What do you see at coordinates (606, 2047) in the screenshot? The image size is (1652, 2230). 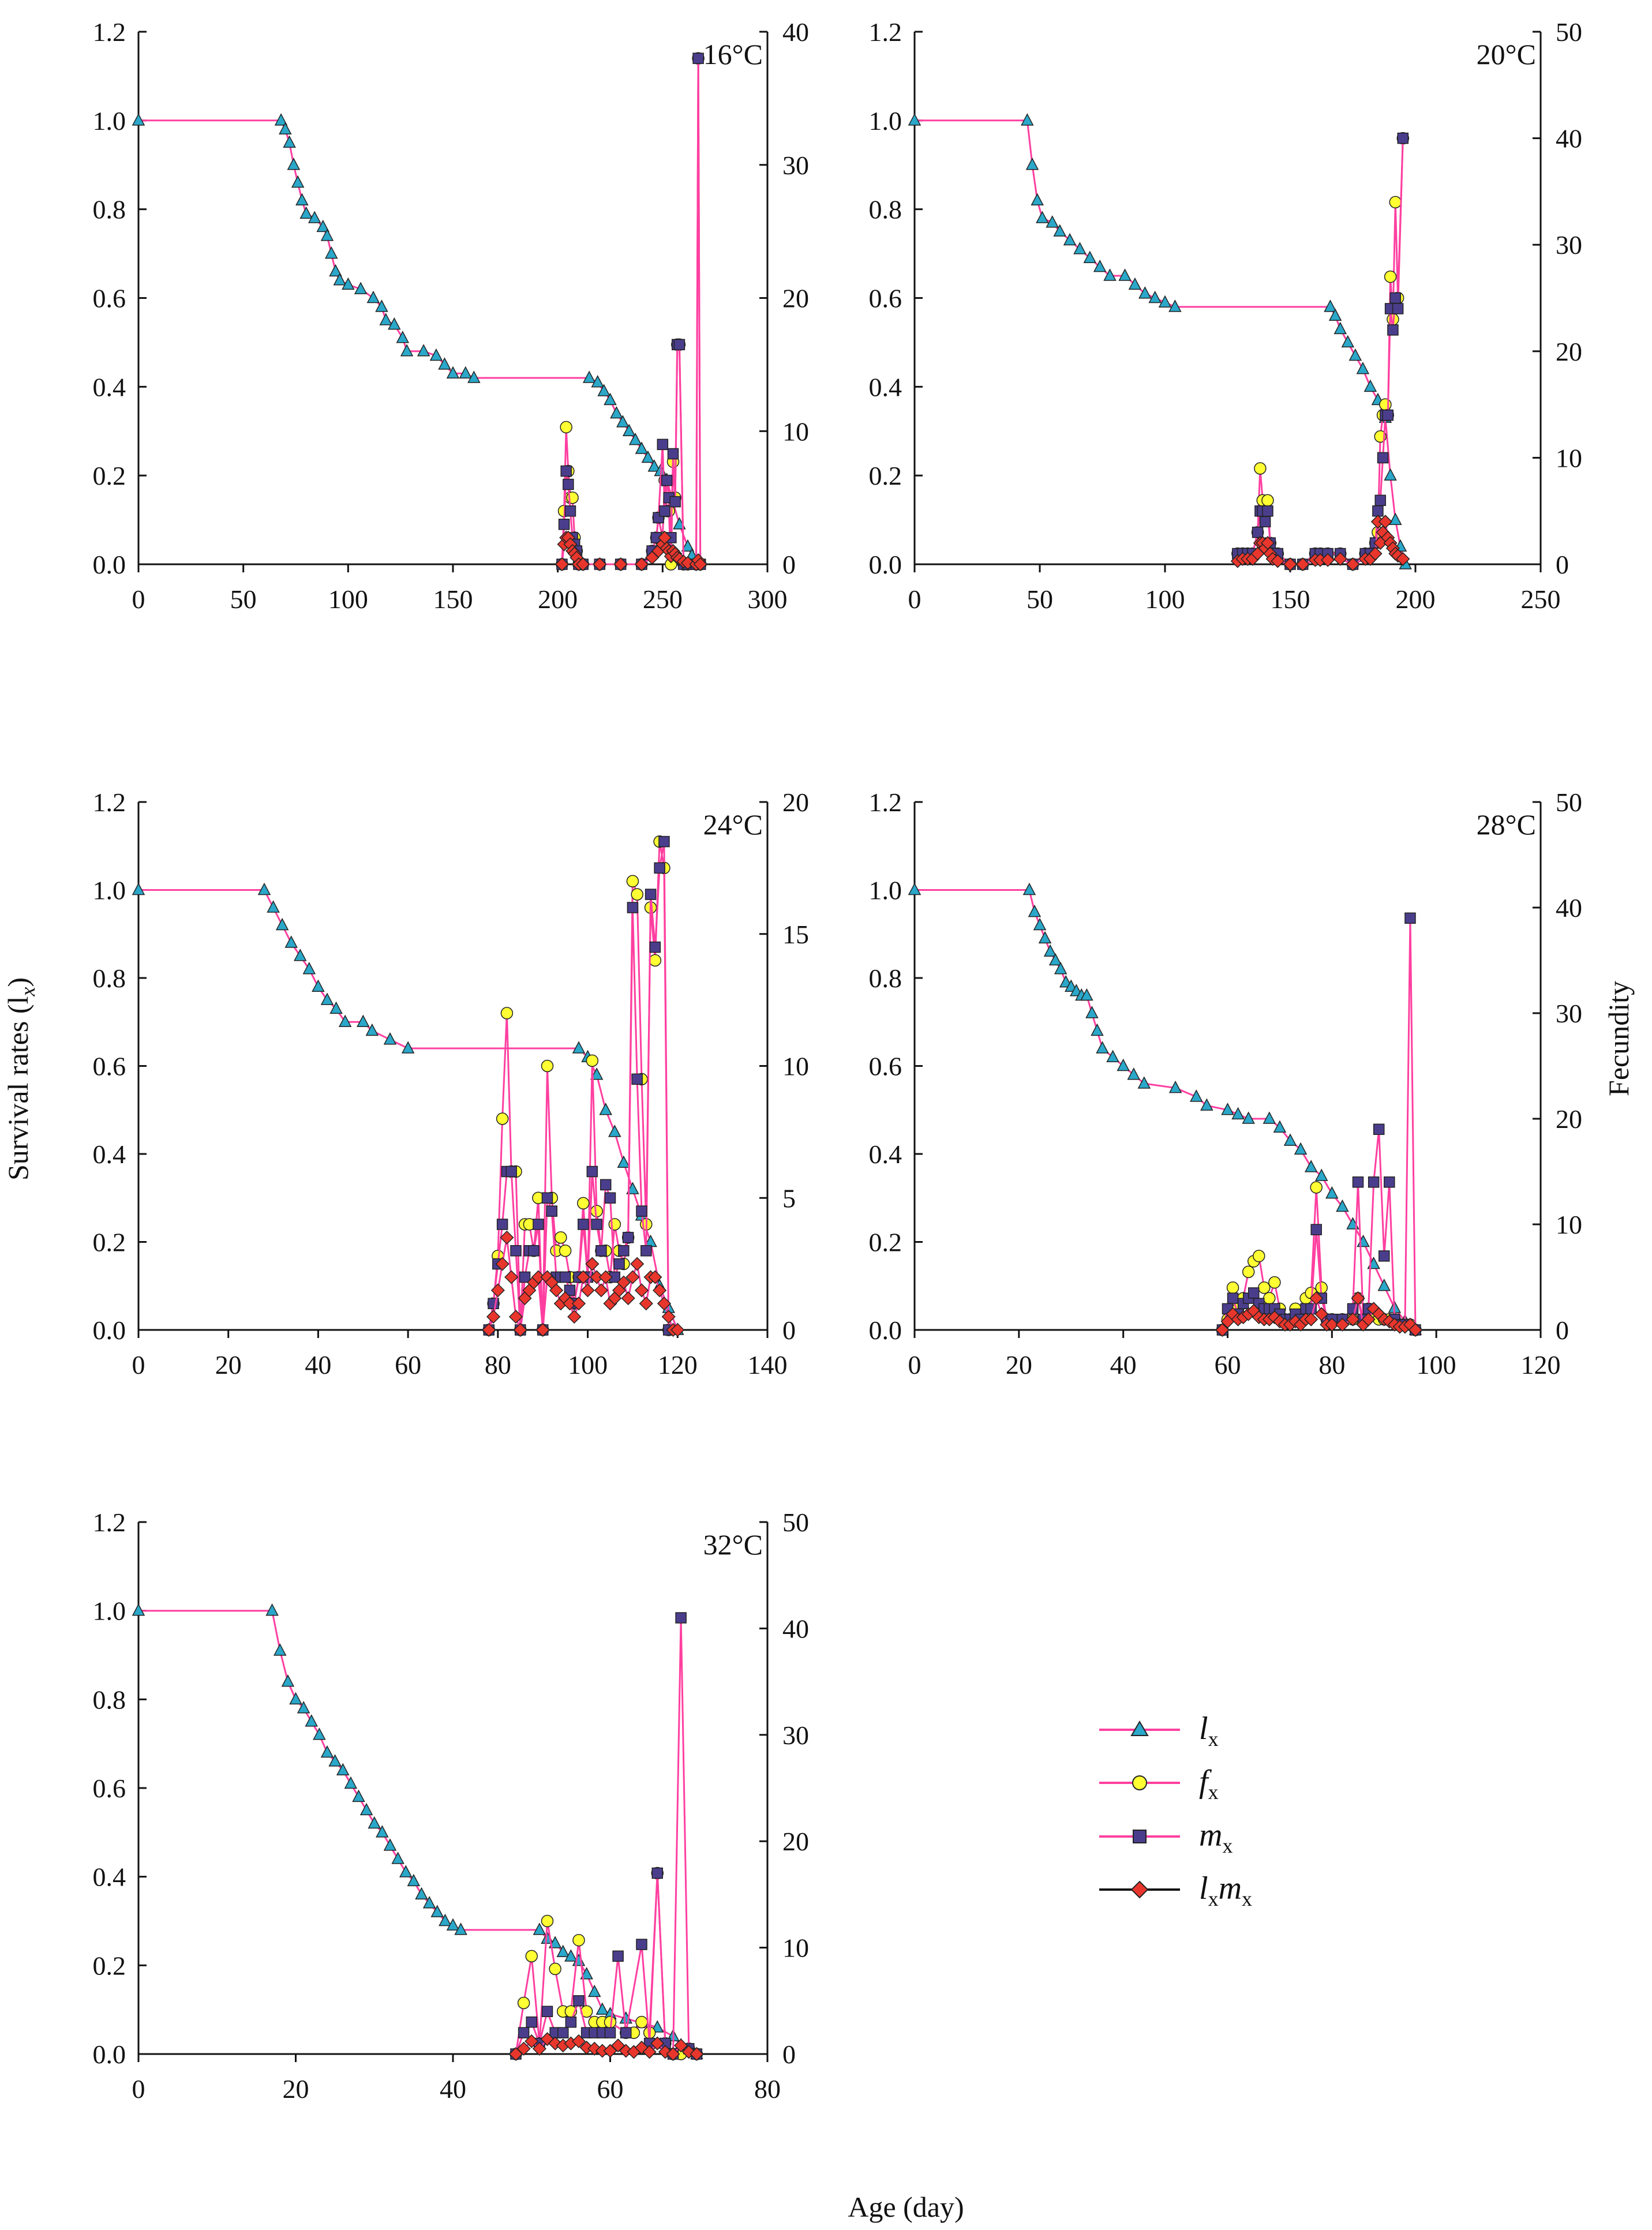 I see `series-lxmx` at bounding box center [606, 2047].